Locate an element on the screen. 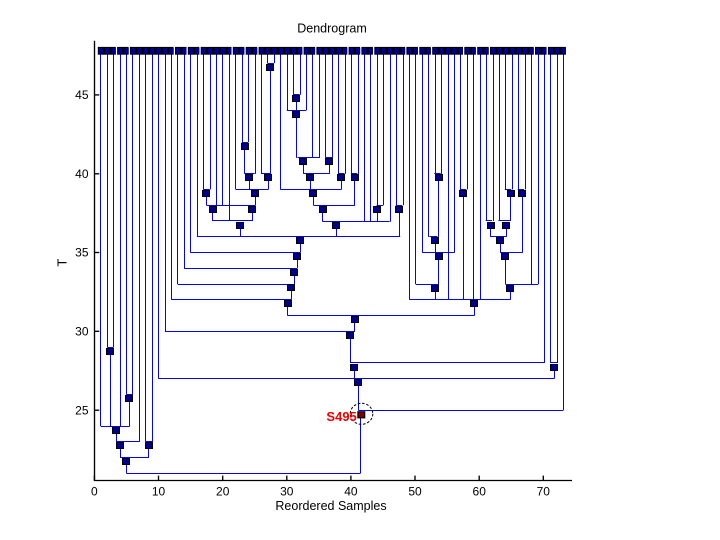 Image resolution: width=720 pixels, height=540 pixels. svg-text: Dendrogram is located at coordinates (331, 29).